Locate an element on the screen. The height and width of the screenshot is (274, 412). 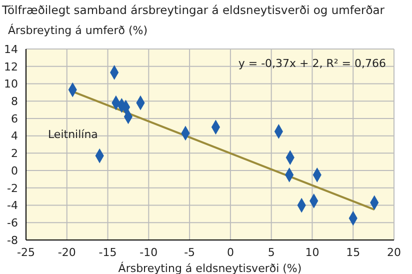
y-tick-label: 8 is located at coordinates (14, 101).